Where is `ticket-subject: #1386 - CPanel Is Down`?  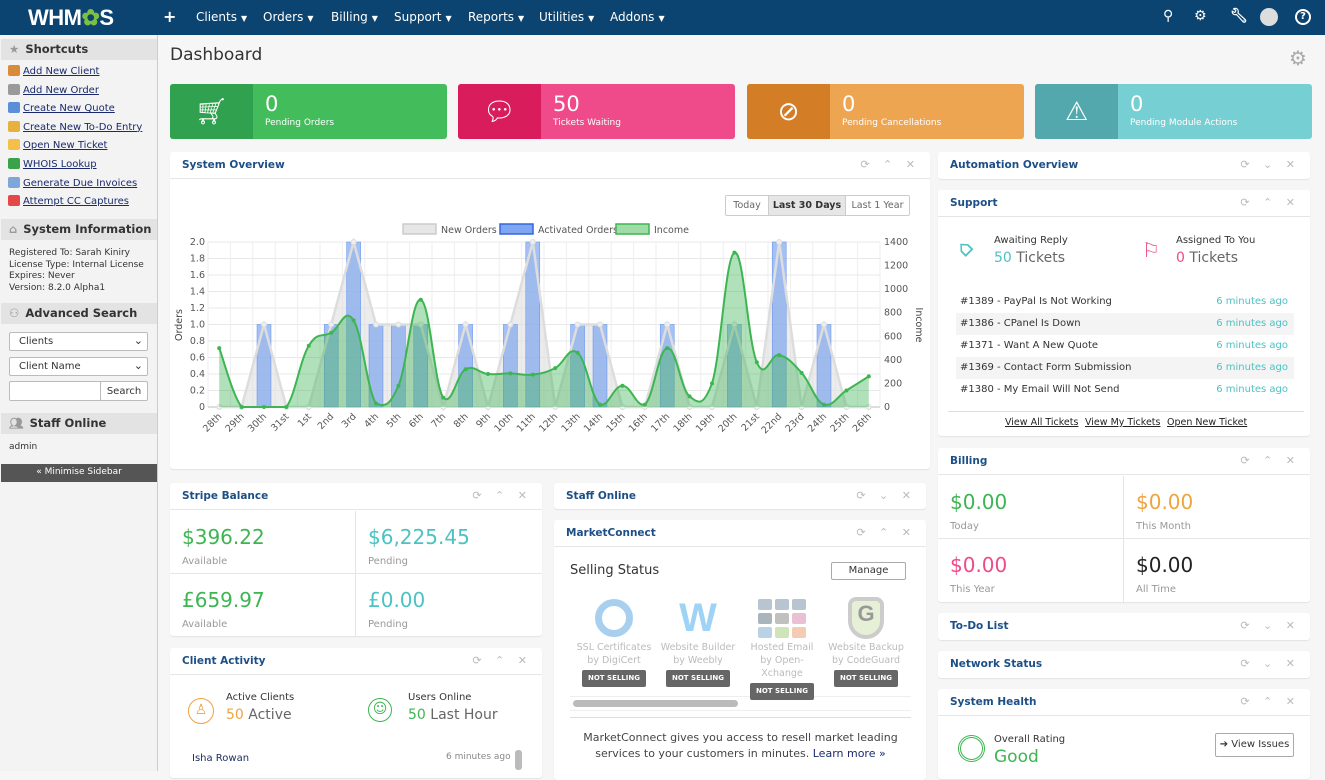
ticket-subject: #1386 - CPanel Is Down is located at coordinates (1020, 323).